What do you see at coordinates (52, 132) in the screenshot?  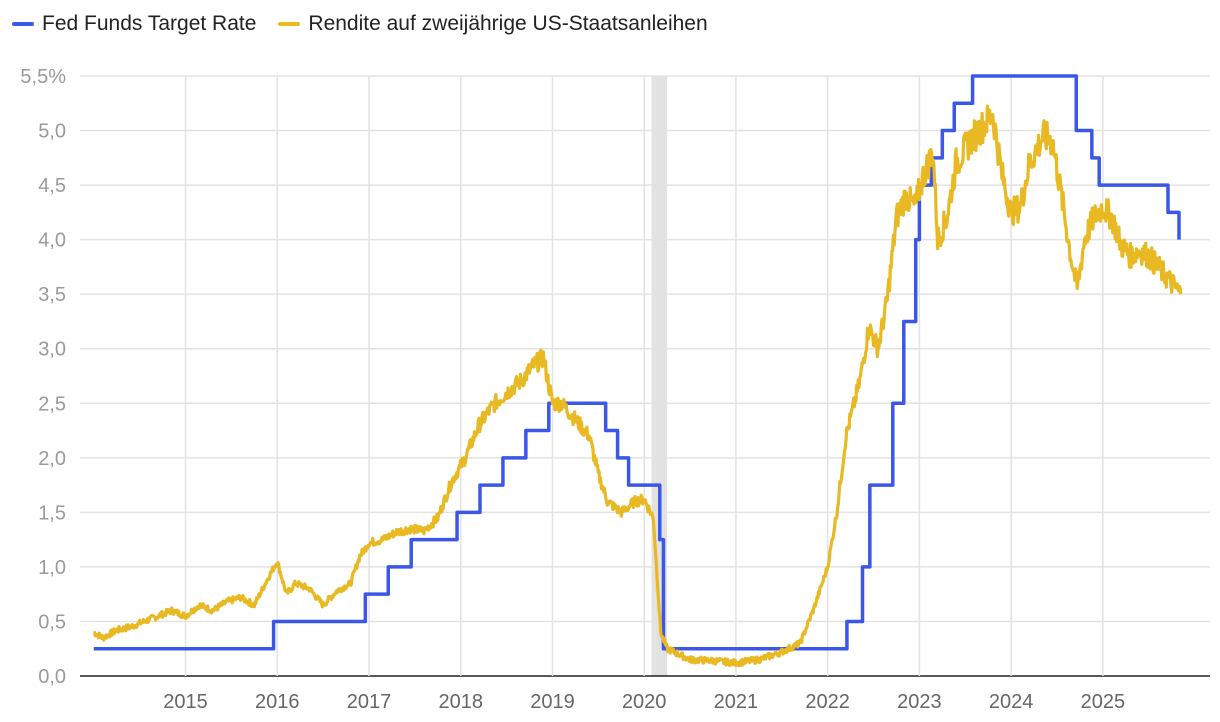 I see `y-tick-label: 5,0` at bounding box center [52, 132].